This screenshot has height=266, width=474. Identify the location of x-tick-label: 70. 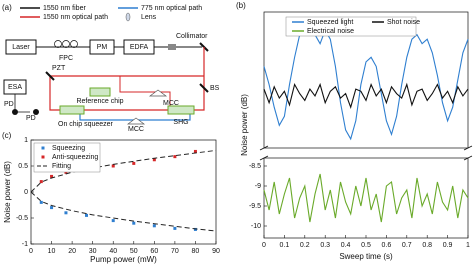
(175, 251).